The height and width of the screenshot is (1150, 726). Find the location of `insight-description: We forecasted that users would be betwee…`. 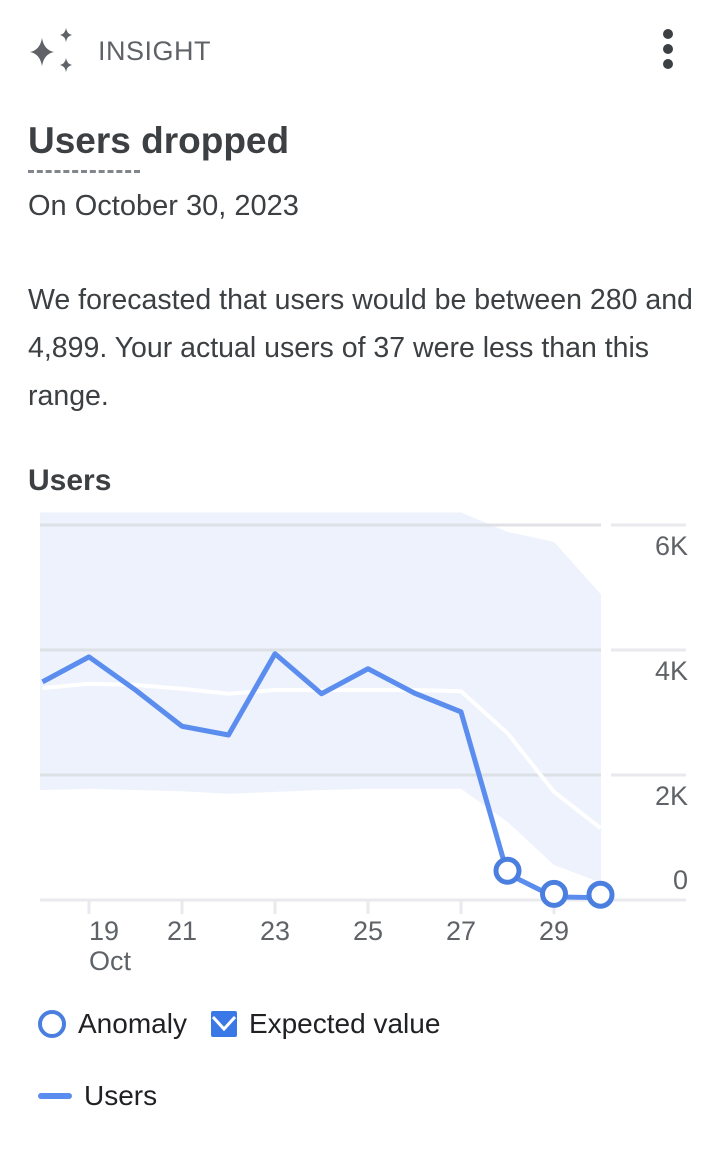

insight-description: We forecasted that users would be betwee… is located at coordinates (360, 348).